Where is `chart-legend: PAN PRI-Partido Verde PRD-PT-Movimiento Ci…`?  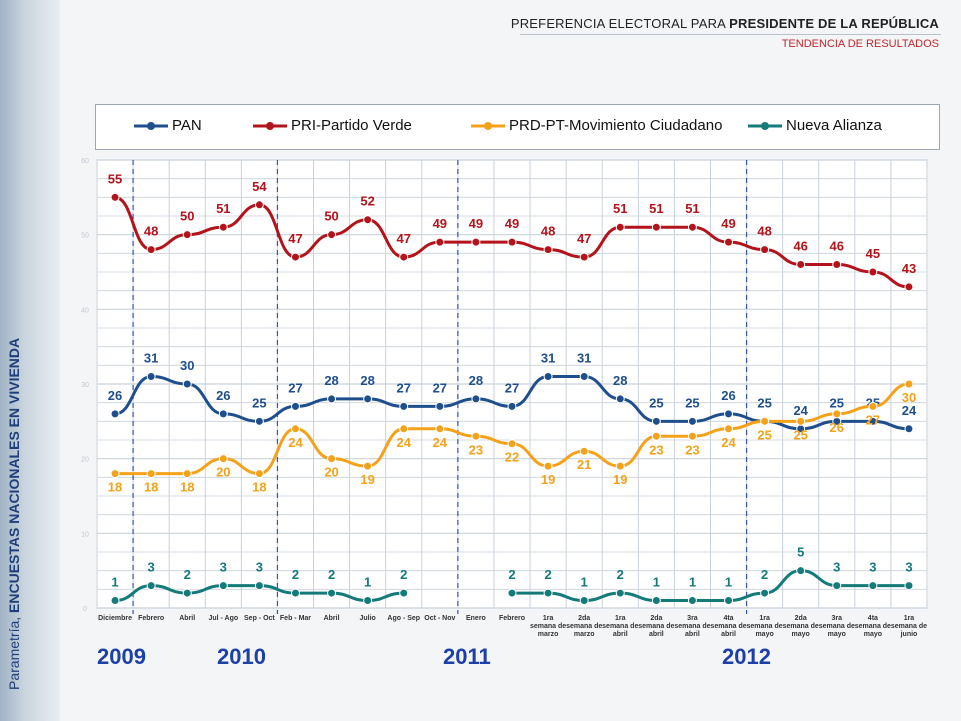
chart-legend: PAN PRI-Partido Verde PRD-PT-Movimiento Ci… is located at coordinates (517, 127).